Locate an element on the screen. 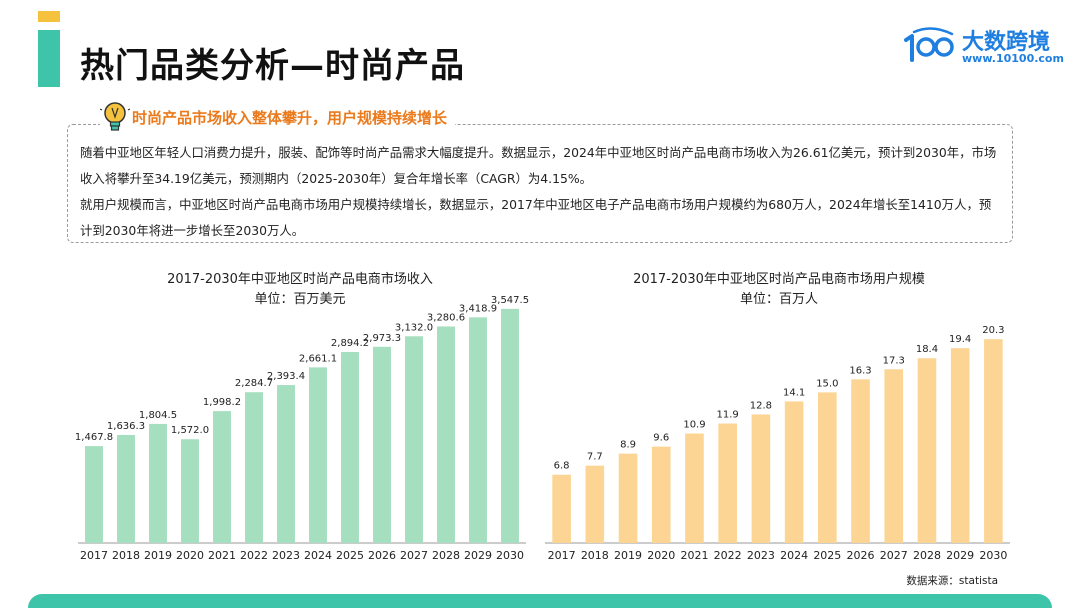 This screenshot has height=608, width=1080. revenue-x-tick-label: 2018 is located at coordinates (126, 555).